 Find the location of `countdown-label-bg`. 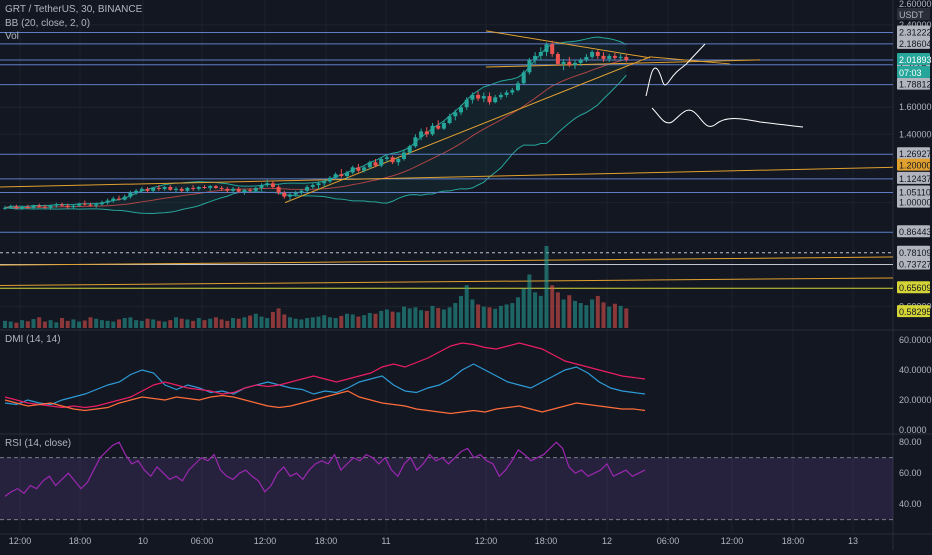

countdown-label-bg is located at coordinates (913, 71).